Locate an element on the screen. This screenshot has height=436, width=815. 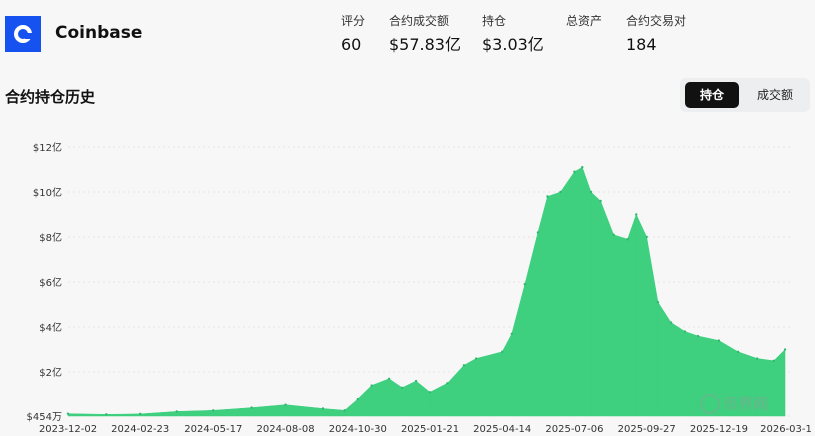
y-tick-label: $454万 is located at coordinates (44, 417).